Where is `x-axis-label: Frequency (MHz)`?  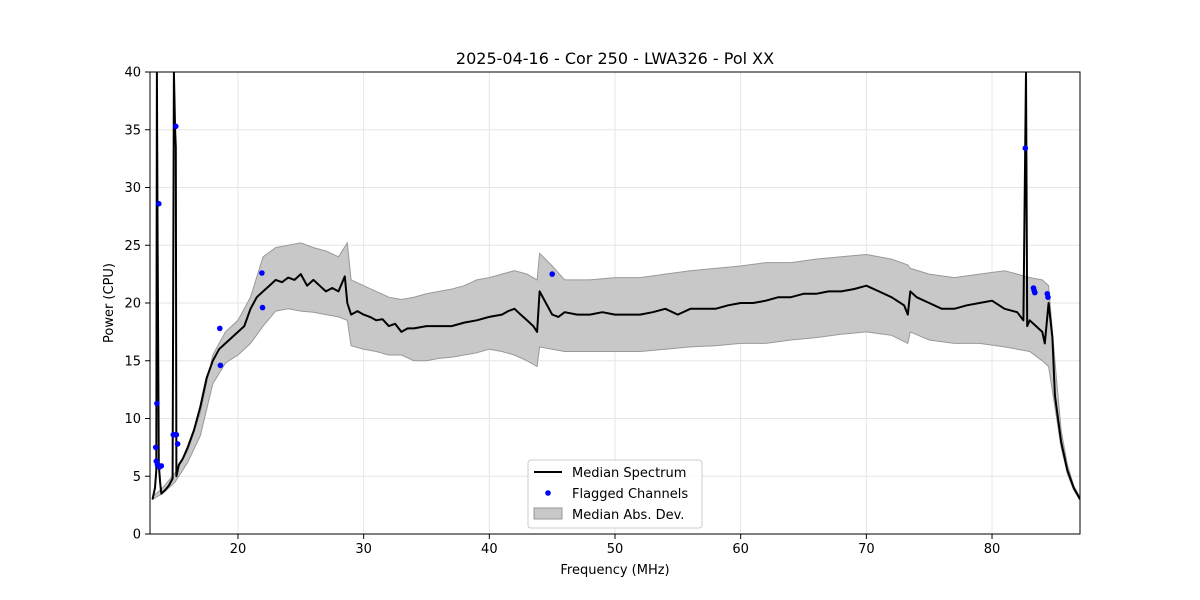 x-axis-label: Frequency (MHz) is located at coordinates (614, 570).